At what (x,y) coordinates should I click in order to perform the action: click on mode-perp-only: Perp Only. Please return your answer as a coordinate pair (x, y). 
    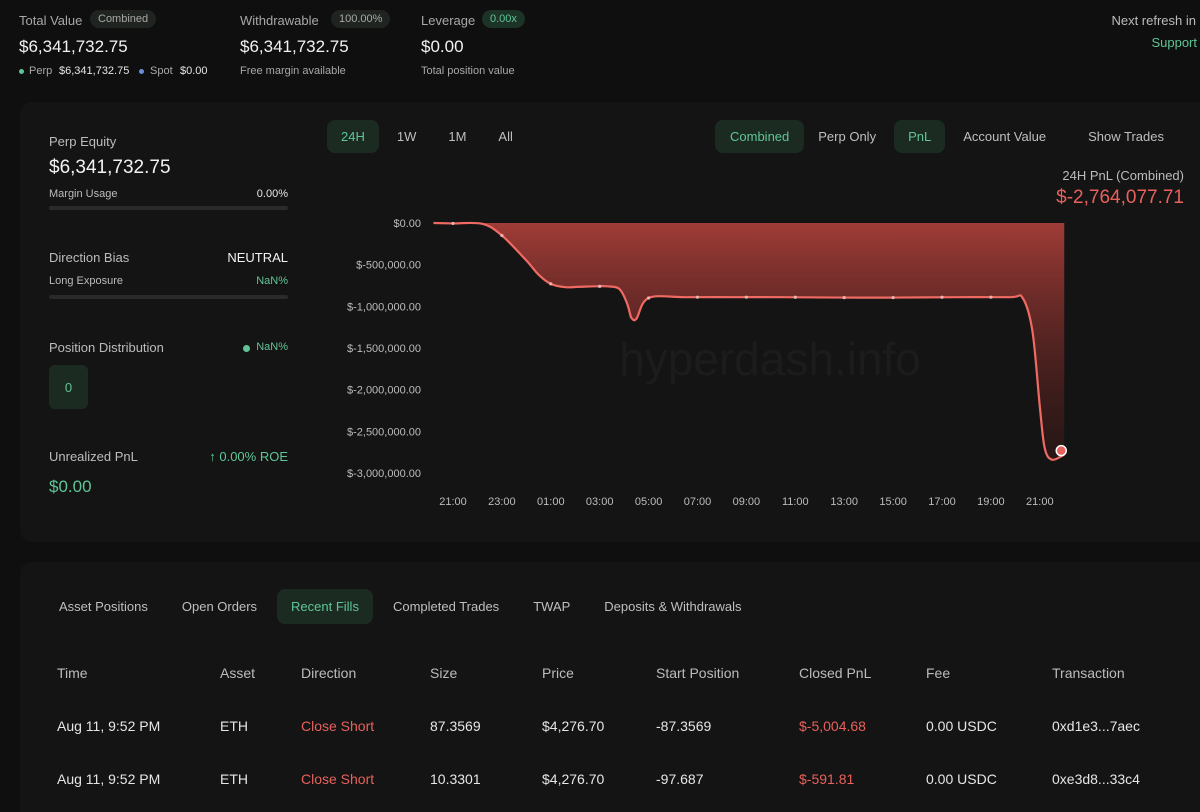
    Looking at the image, I should click on (847, 136).